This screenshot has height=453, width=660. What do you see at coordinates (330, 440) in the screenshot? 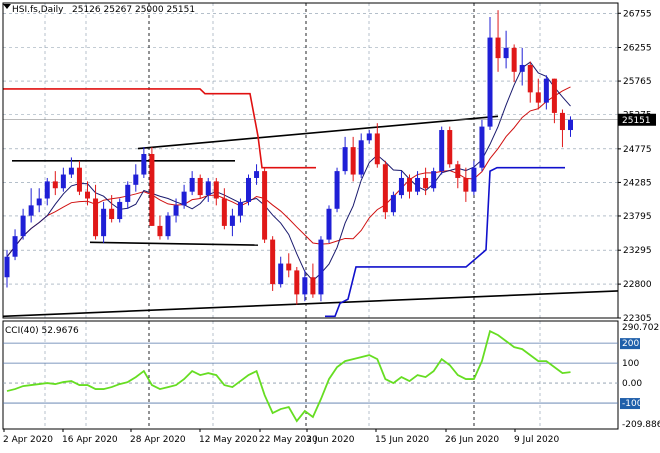
I see `date-axis-label: 3 Jun 2020` at bounding box center [330, 440].